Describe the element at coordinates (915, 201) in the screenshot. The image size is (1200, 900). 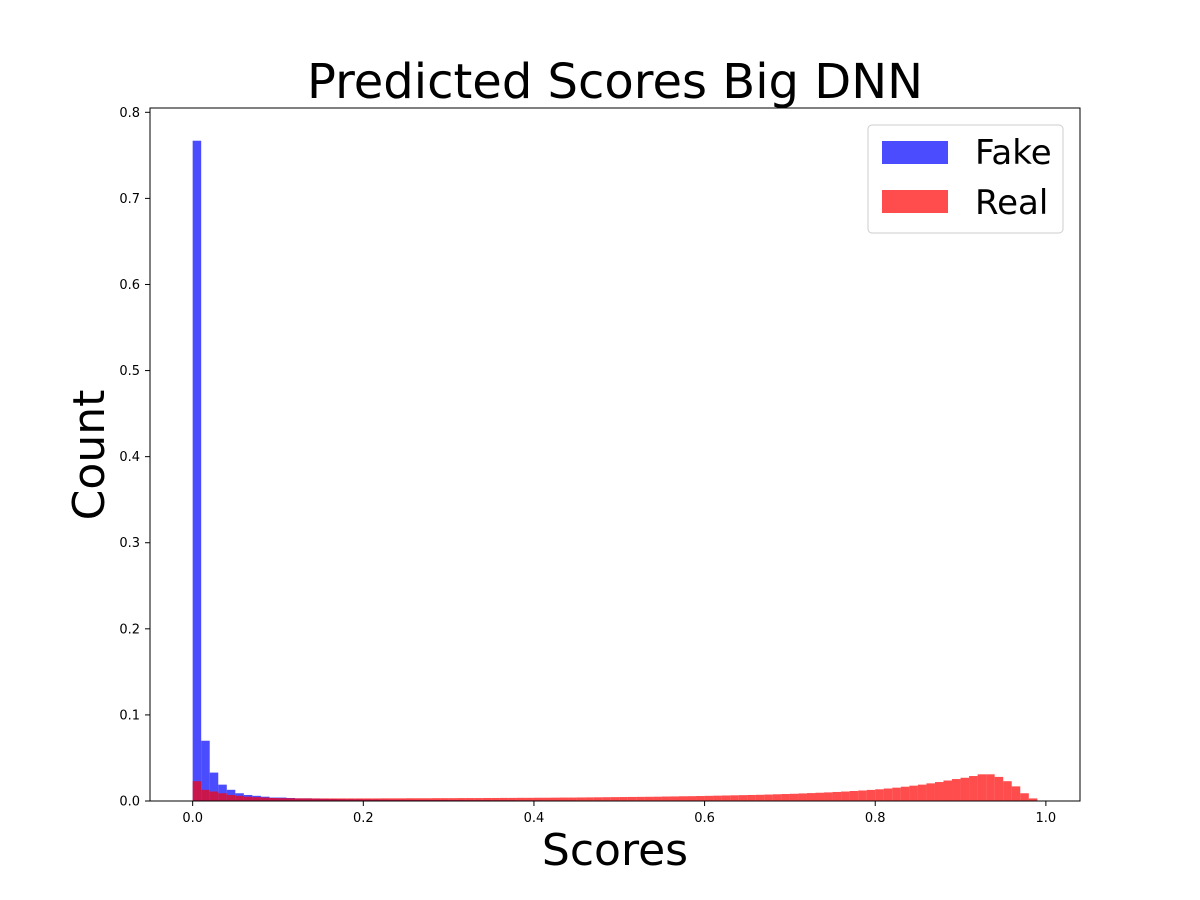
I see `legend-swatch-real` at that location.